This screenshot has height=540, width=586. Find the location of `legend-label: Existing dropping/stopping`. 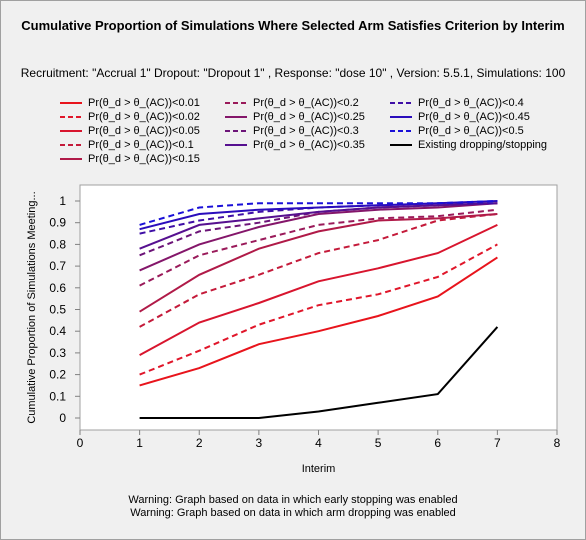

legend-label: Existing dropping/stopping is located at coordinates (483, 145).